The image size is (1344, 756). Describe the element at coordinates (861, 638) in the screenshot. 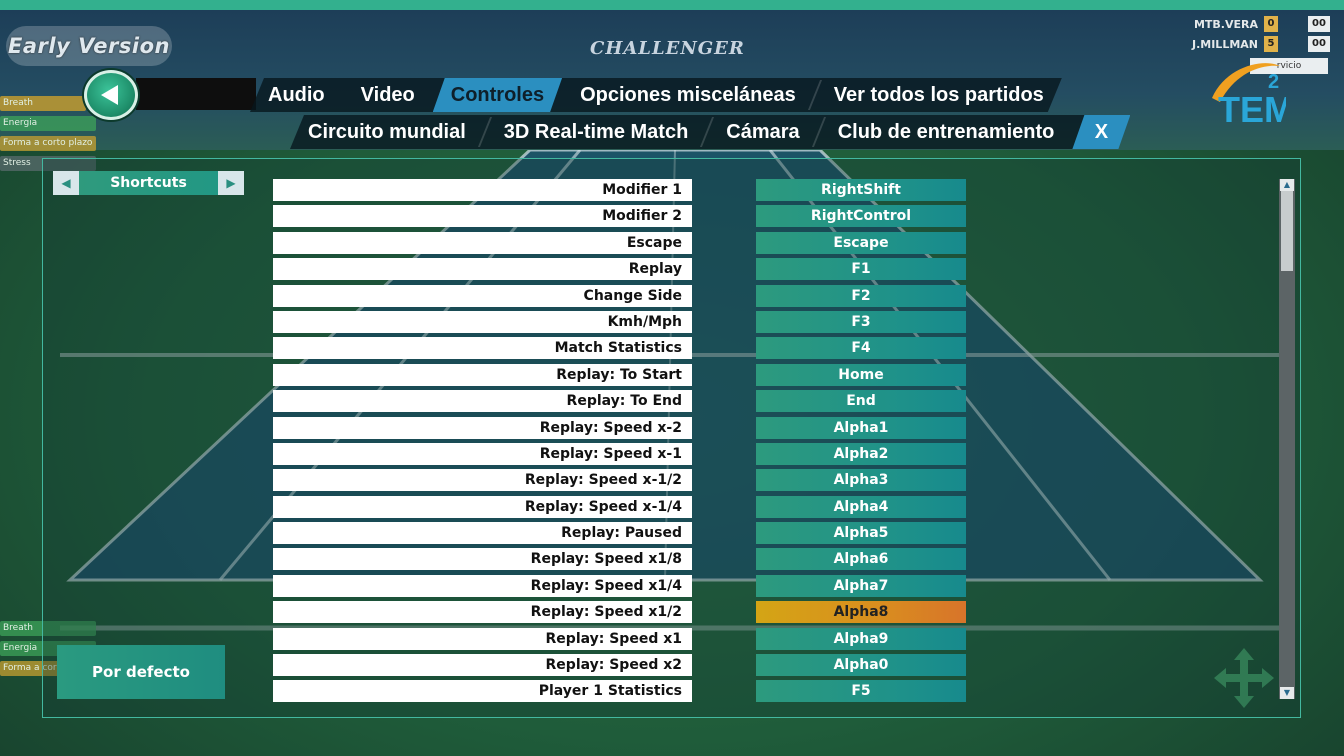

I see `key-binding-button: Alpha9` at that location.